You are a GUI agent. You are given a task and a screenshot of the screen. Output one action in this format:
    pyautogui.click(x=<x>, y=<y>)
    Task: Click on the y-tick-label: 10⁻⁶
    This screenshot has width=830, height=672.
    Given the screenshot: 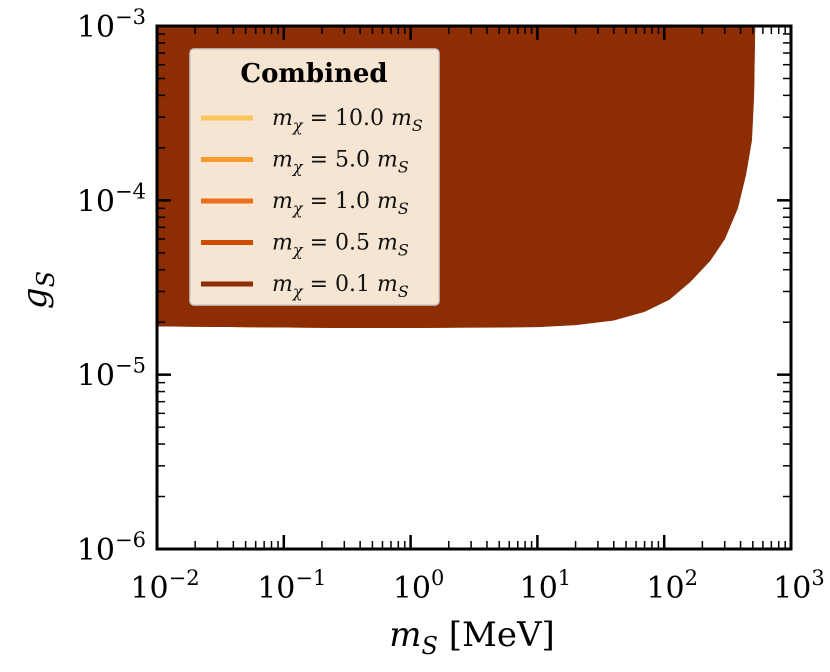 What is the action you would take?
    pyautogui.click(x=111, y=548)
    